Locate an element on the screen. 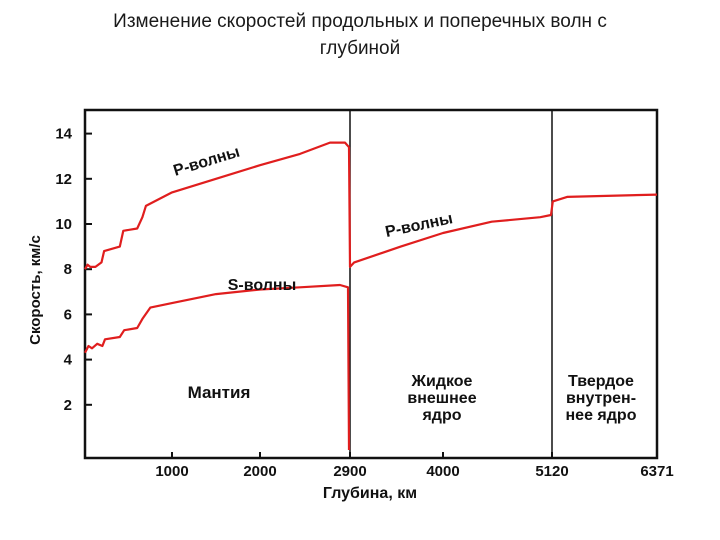 This screenshot has height=540, width=720. outer-core-label-2: внешнее is located at coordinates (441, 398).